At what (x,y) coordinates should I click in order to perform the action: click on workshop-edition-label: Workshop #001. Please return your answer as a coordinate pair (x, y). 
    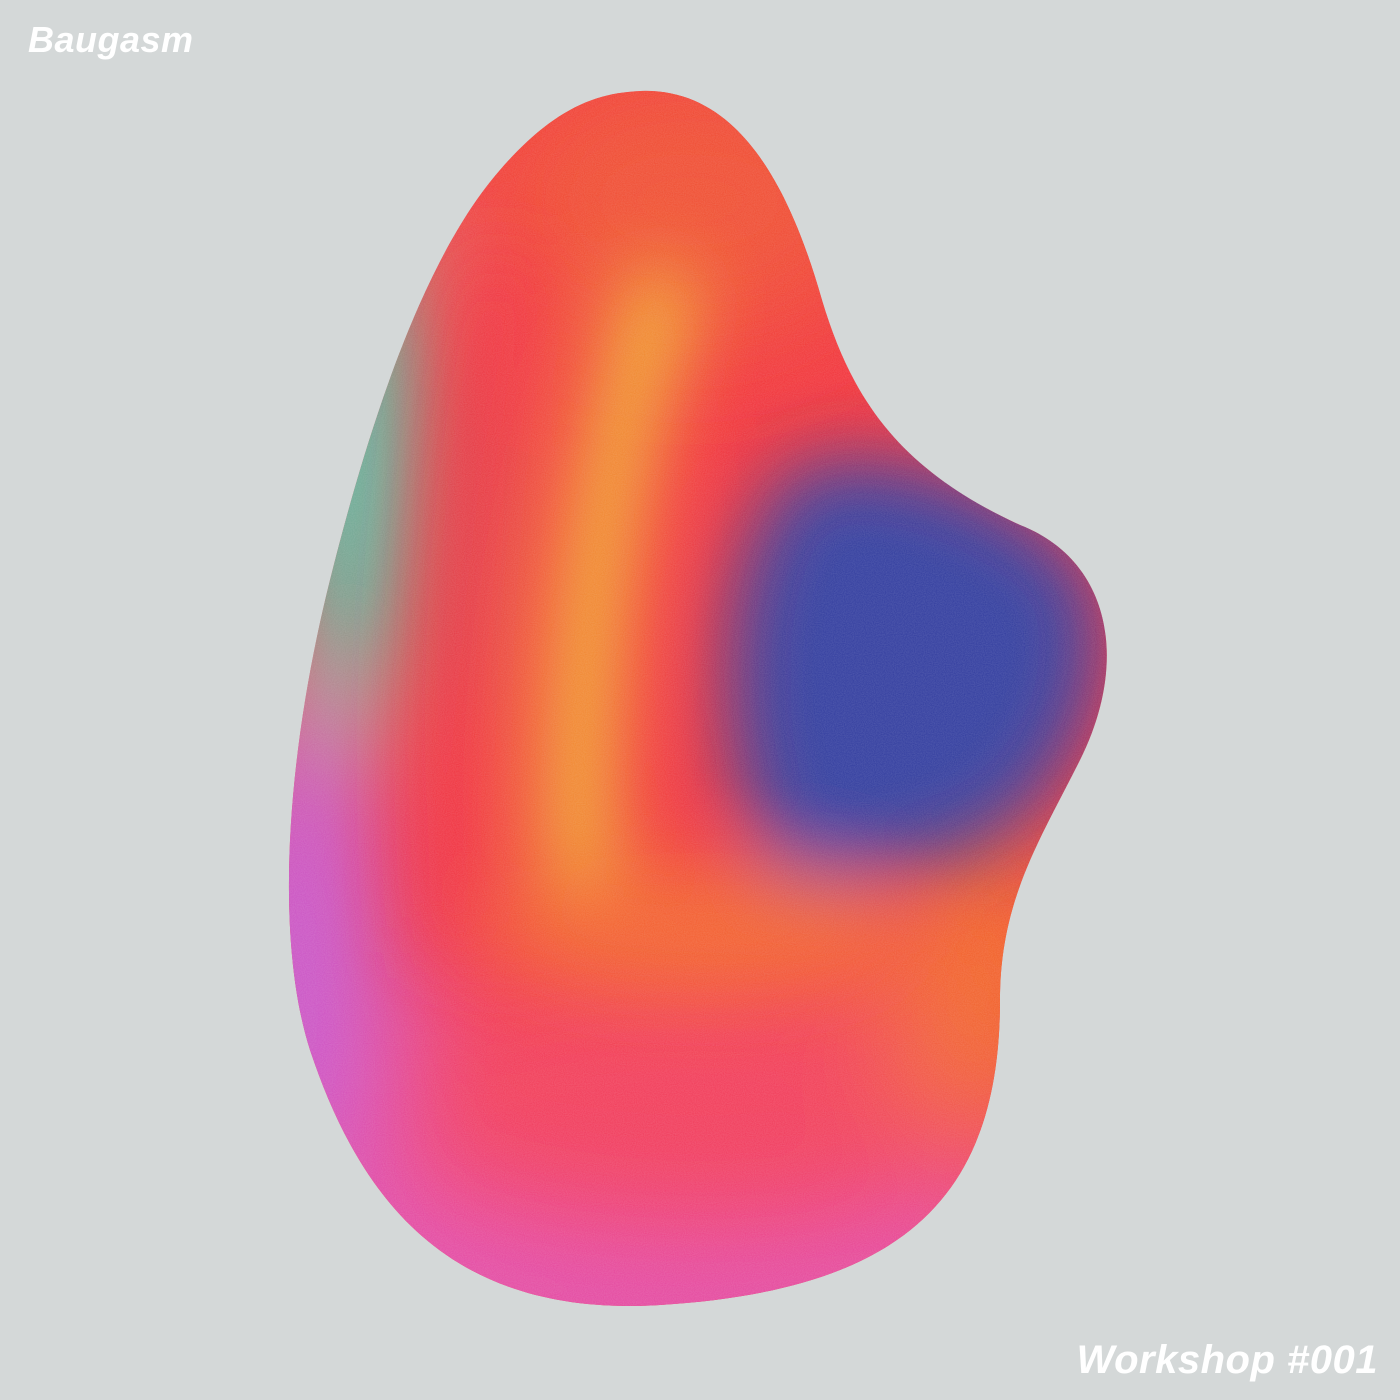
    Looking at the image, I should click on (1227, 1360).